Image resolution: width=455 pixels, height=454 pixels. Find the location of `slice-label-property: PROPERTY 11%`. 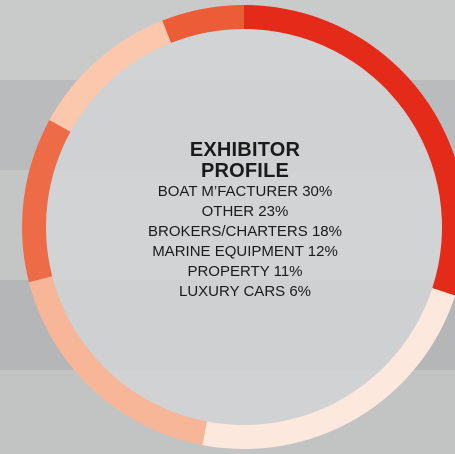

slice-label-property: PROPERTY 11% is located at coordinates (245, 271).